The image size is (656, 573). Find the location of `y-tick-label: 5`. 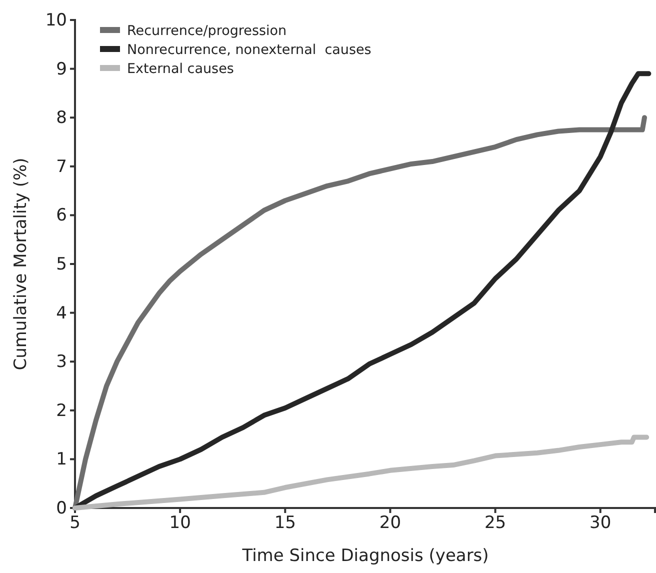

y-tick-label: 5 is located at coordinates (61, 264).